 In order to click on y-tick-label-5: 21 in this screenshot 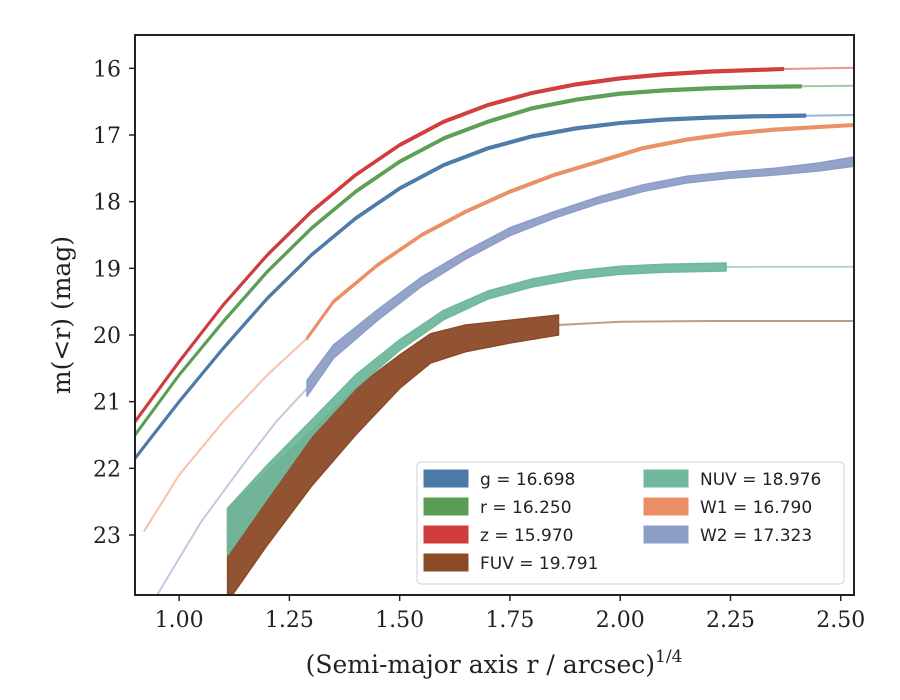, I will do `click(107, 403)`.